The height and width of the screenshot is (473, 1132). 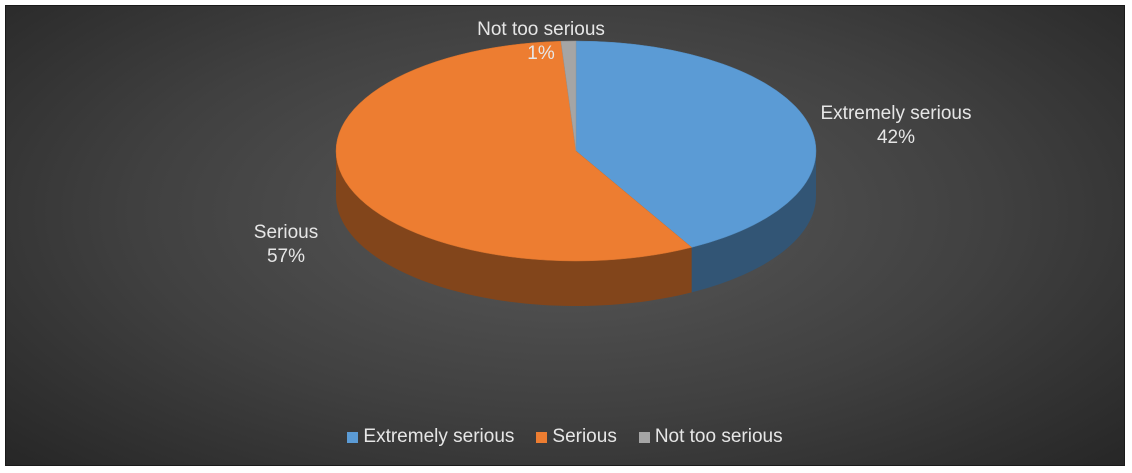 I want to click on legend-item-not-too-serious: Not too serious, so click(x=710, y=437).